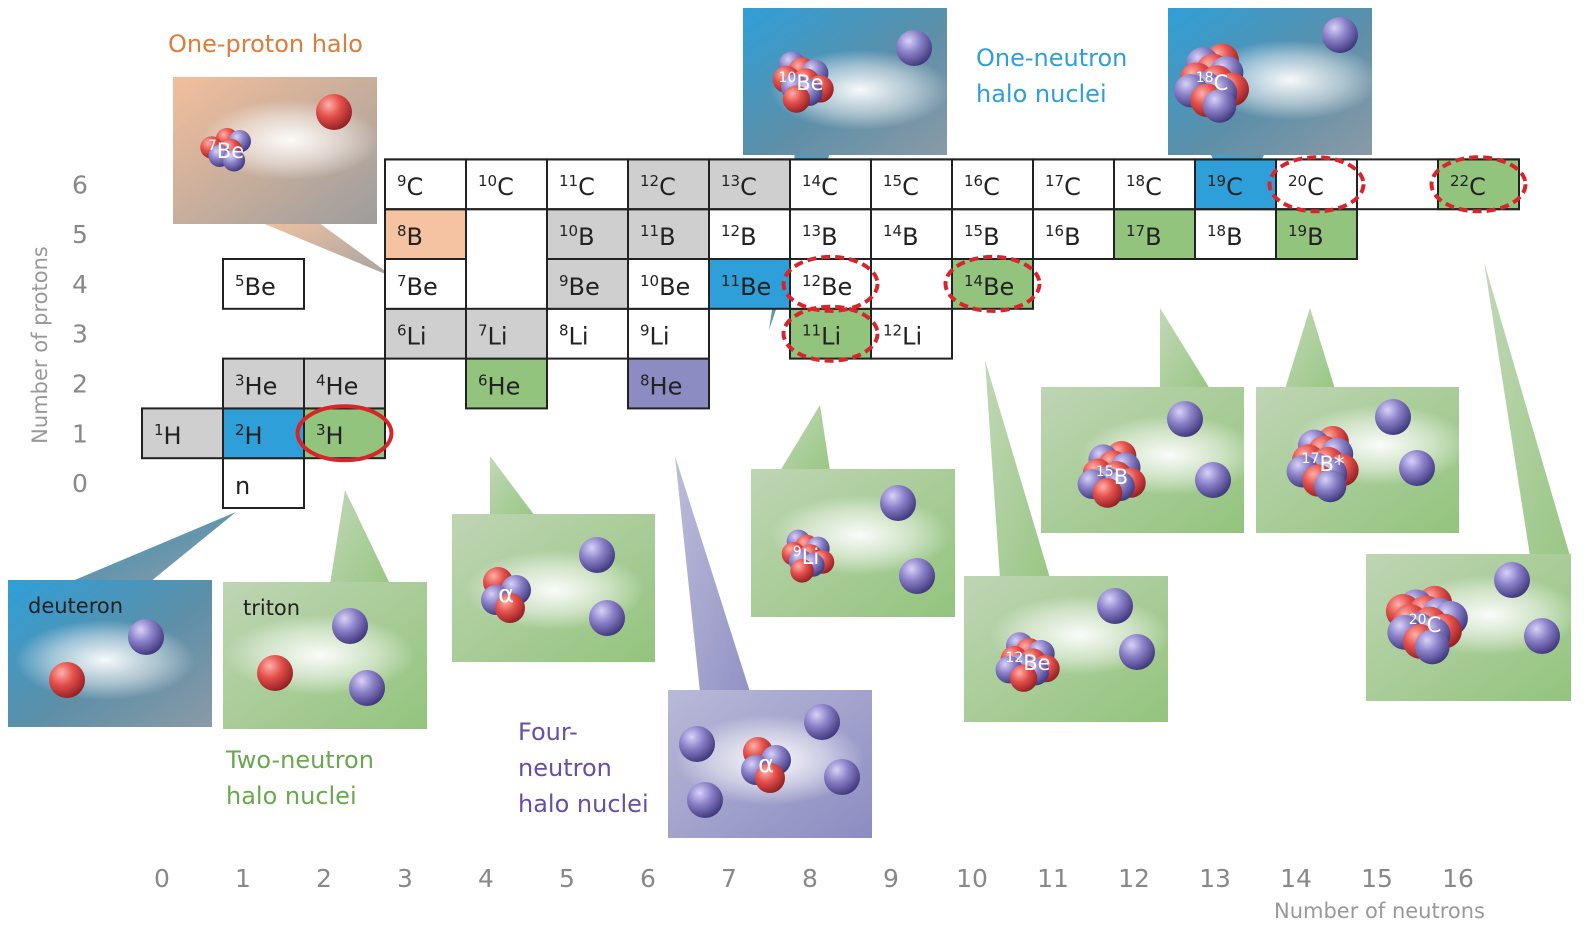 This screenshot has width=1593, height=940. What do you see at coordinates (1135, 231) in the screenshot?
I see `mass-number: 17` at bounding box center [1135, 231].